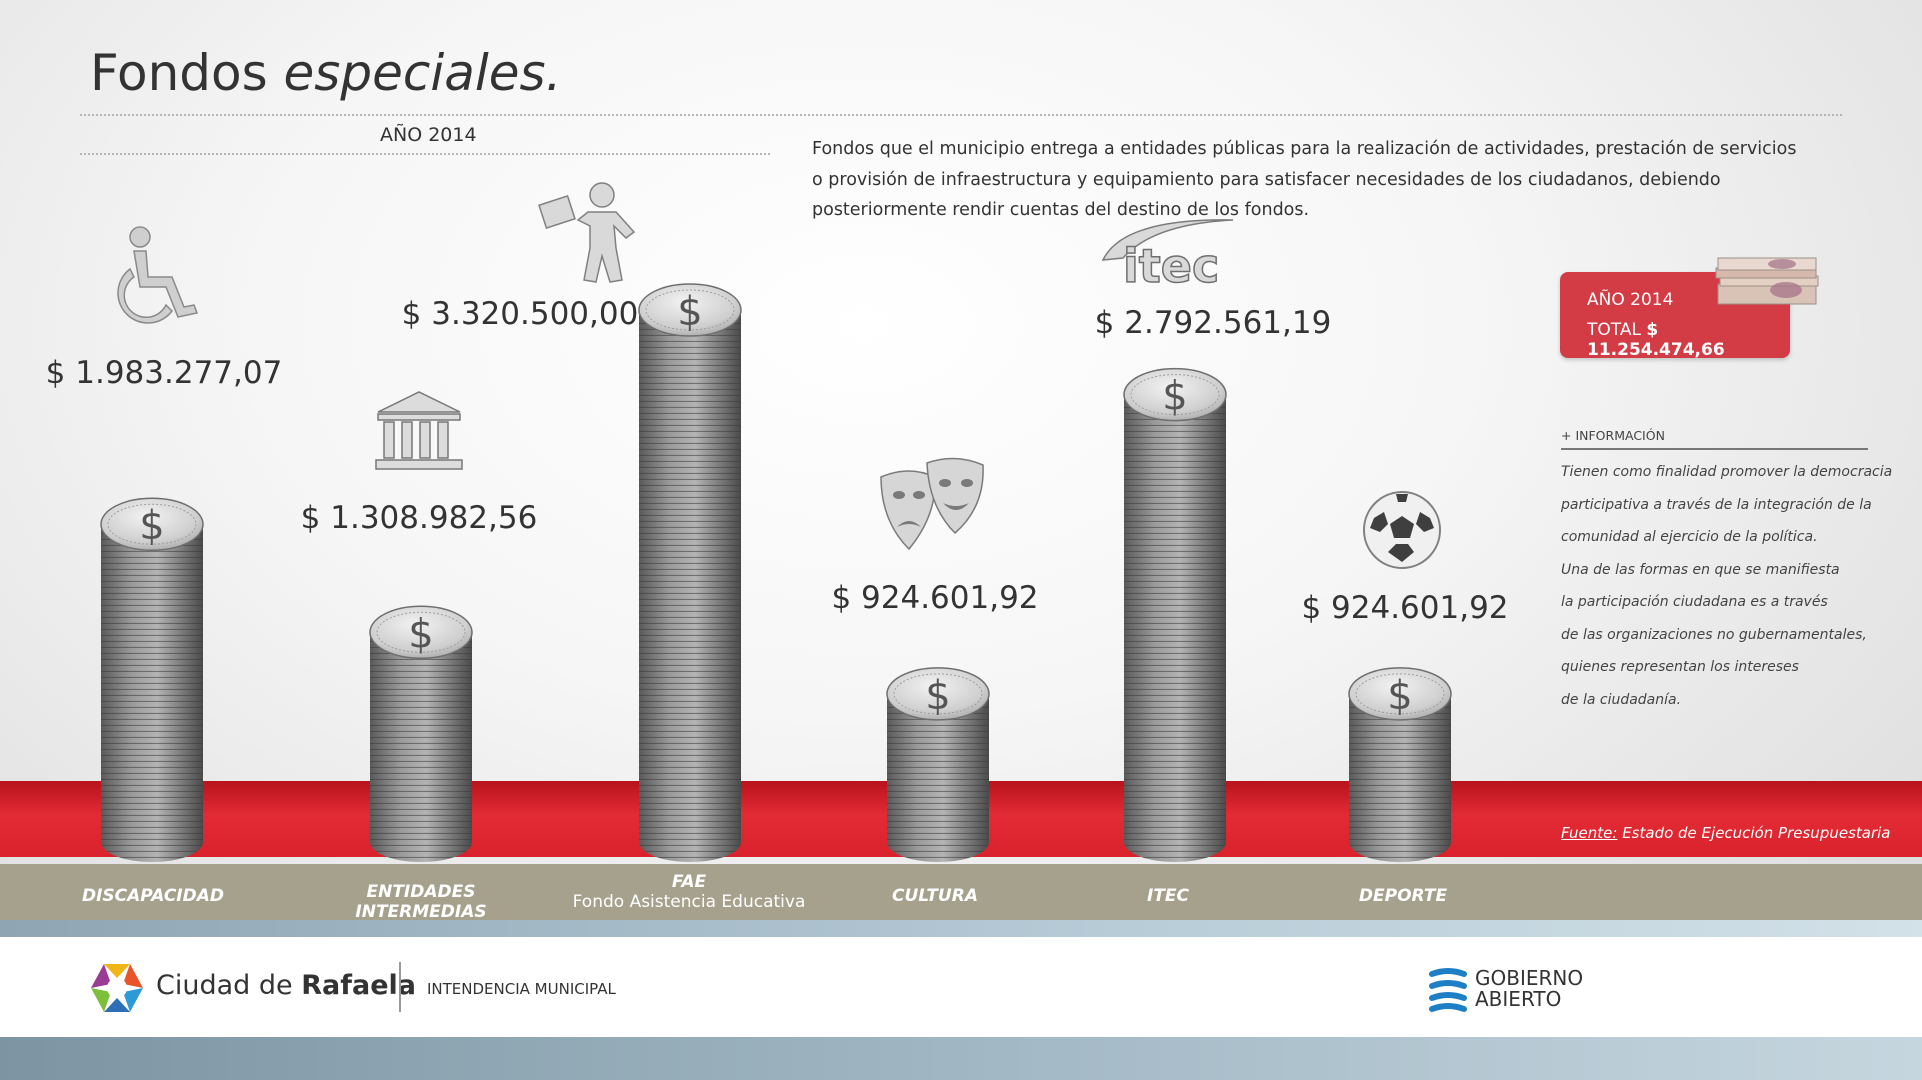 This screenshot has width=1922, height=1080. I want to click on wheelchair-icon, so click(158, 275).